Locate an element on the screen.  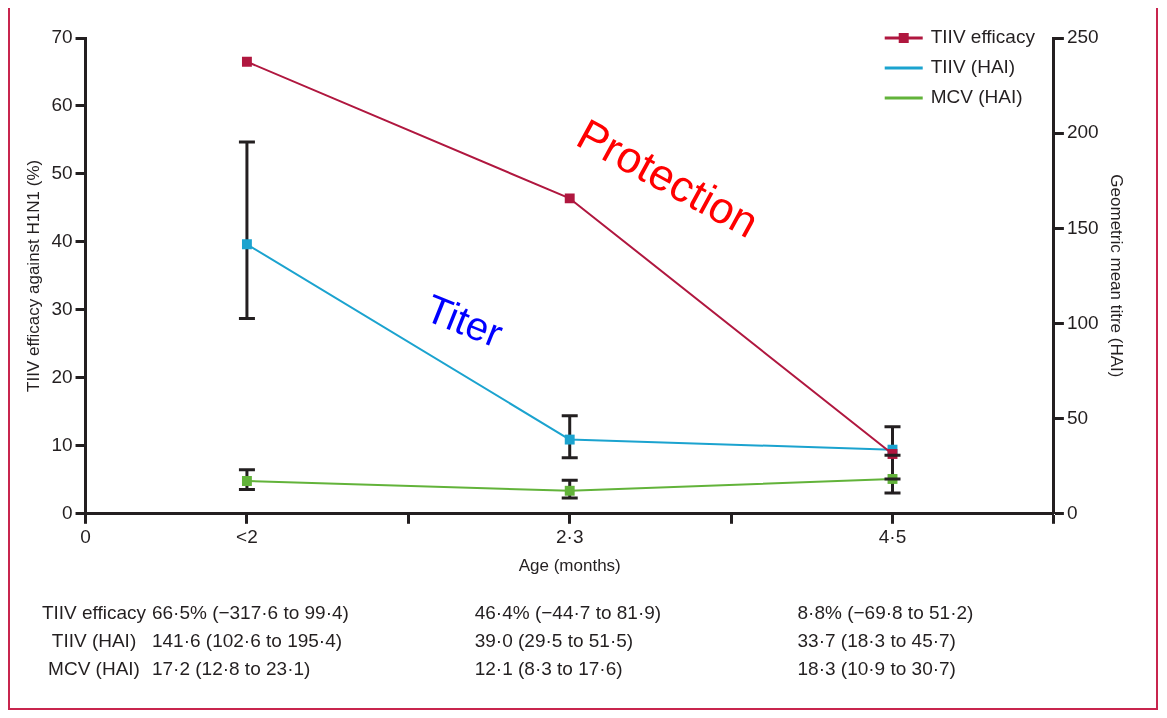
annotation: Titer is located at coordinates (464, 320).